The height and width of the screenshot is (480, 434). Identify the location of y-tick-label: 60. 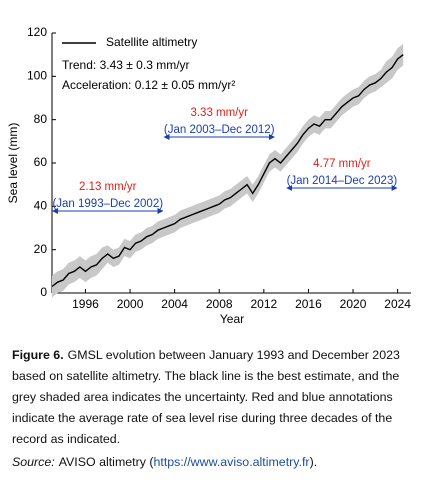
(41, 162).